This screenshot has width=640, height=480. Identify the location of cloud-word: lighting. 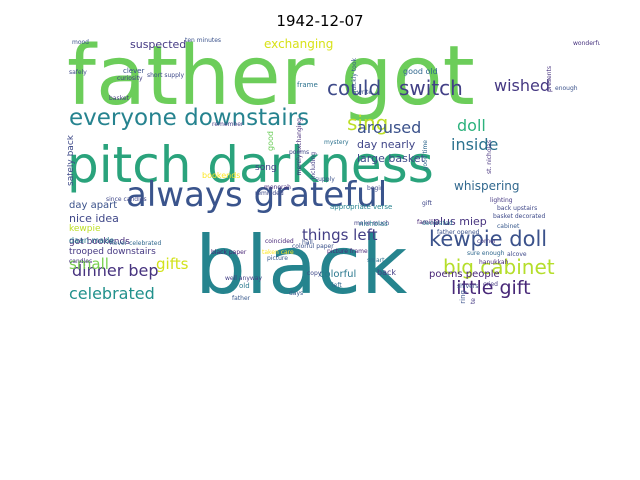
(501, 200).